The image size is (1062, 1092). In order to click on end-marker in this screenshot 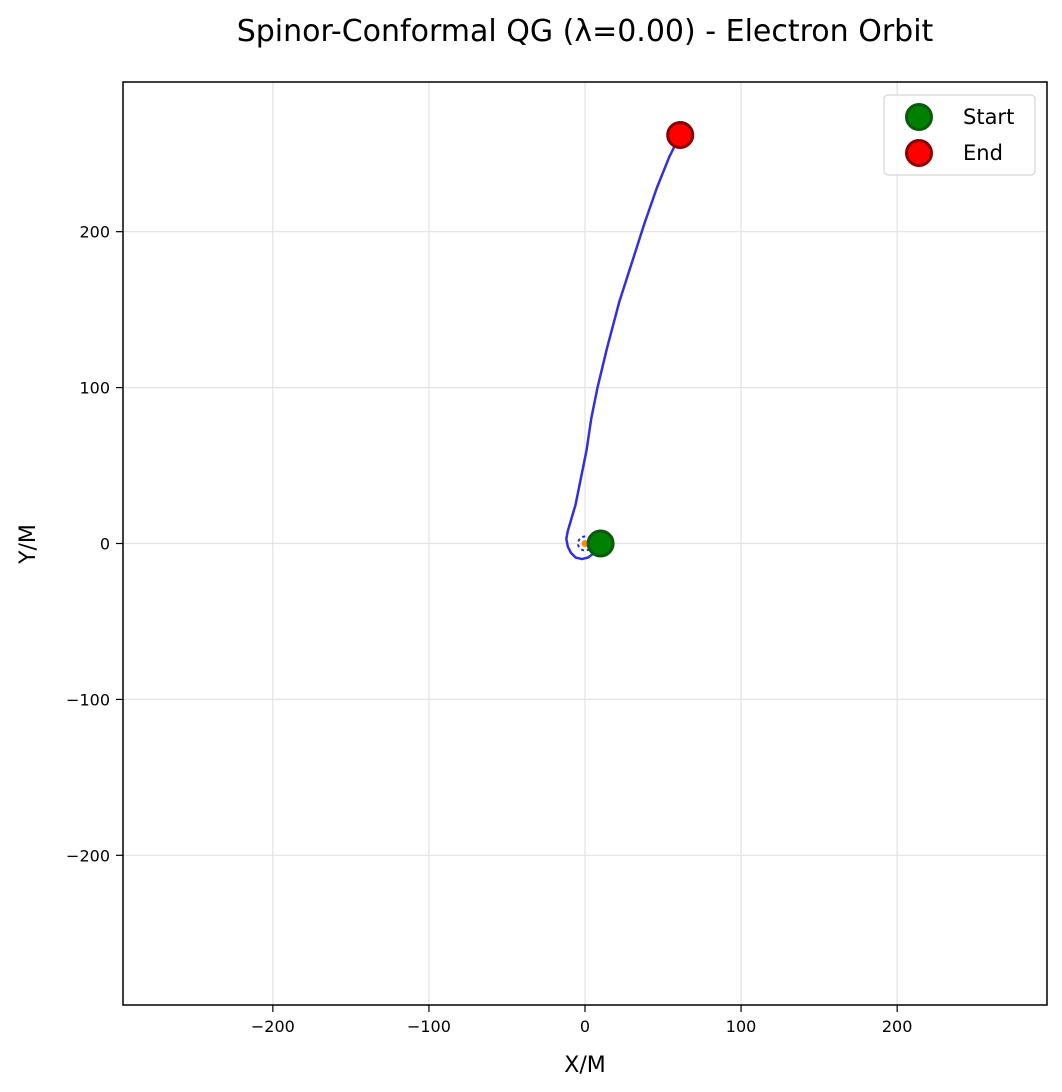, I will do `click(680, 135)`.